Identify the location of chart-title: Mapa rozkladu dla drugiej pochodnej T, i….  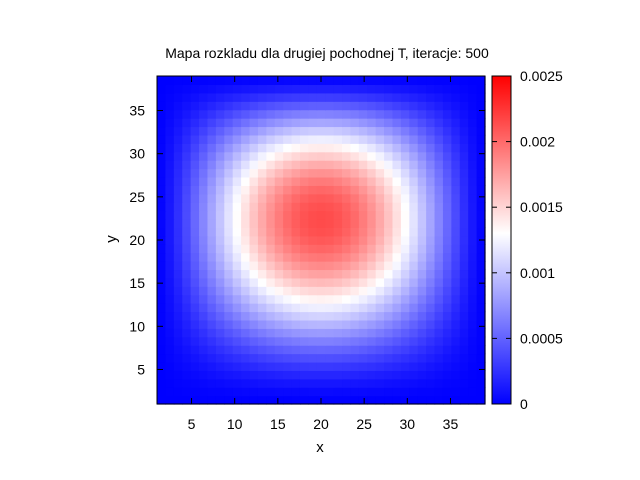
(327, 53).